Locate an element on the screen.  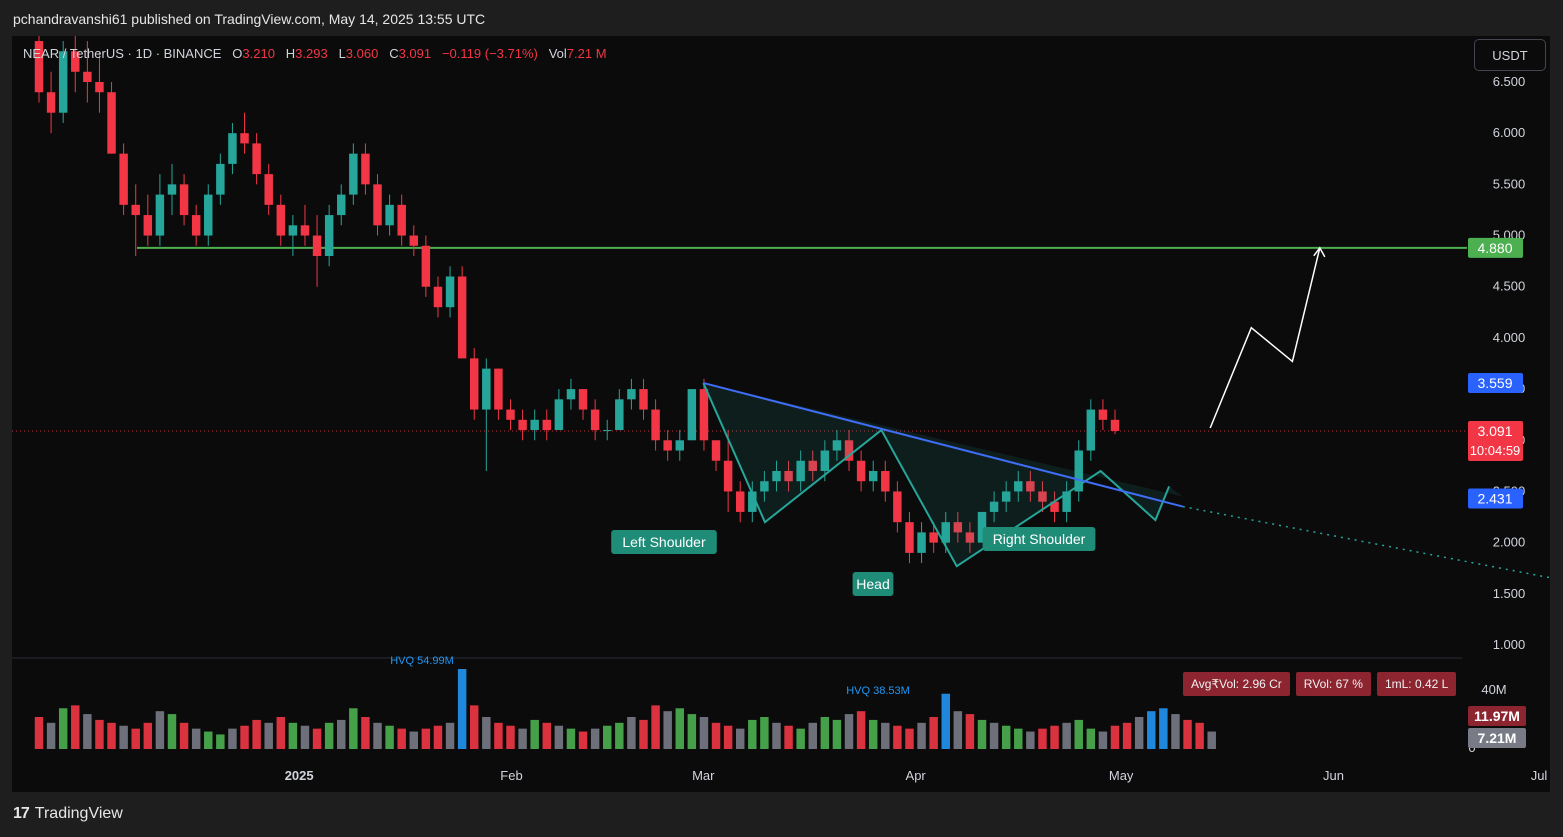
x-axis-tick-label: Jun is located at coordinates (1333, 775).